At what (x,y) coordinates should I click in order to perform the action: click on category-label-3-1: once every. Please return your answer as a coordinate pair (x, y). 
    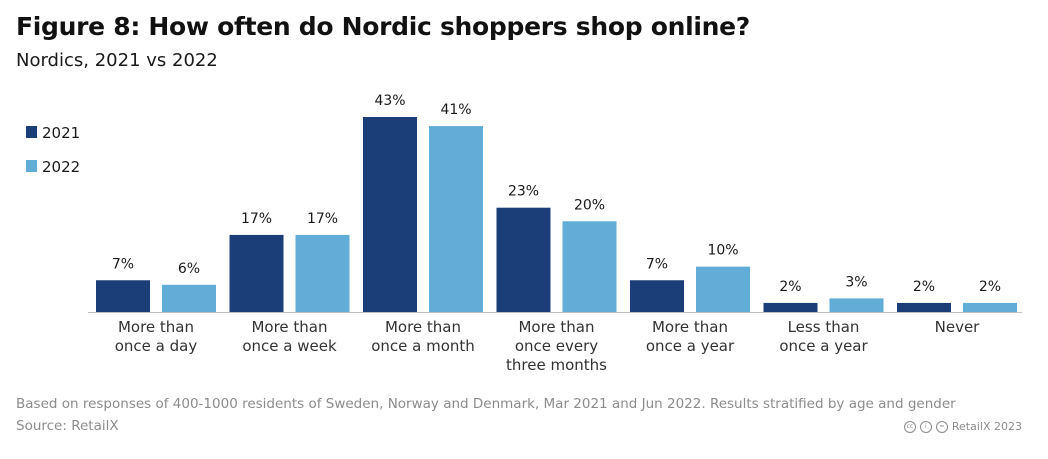
    Looking at the image, I should click on (556, 346).